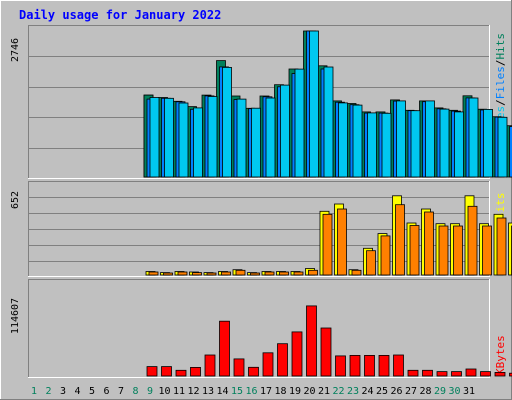 This screenshot has width=512, height=400. I want to click on x-tick-label-day-21: 21, so click(324, 391).